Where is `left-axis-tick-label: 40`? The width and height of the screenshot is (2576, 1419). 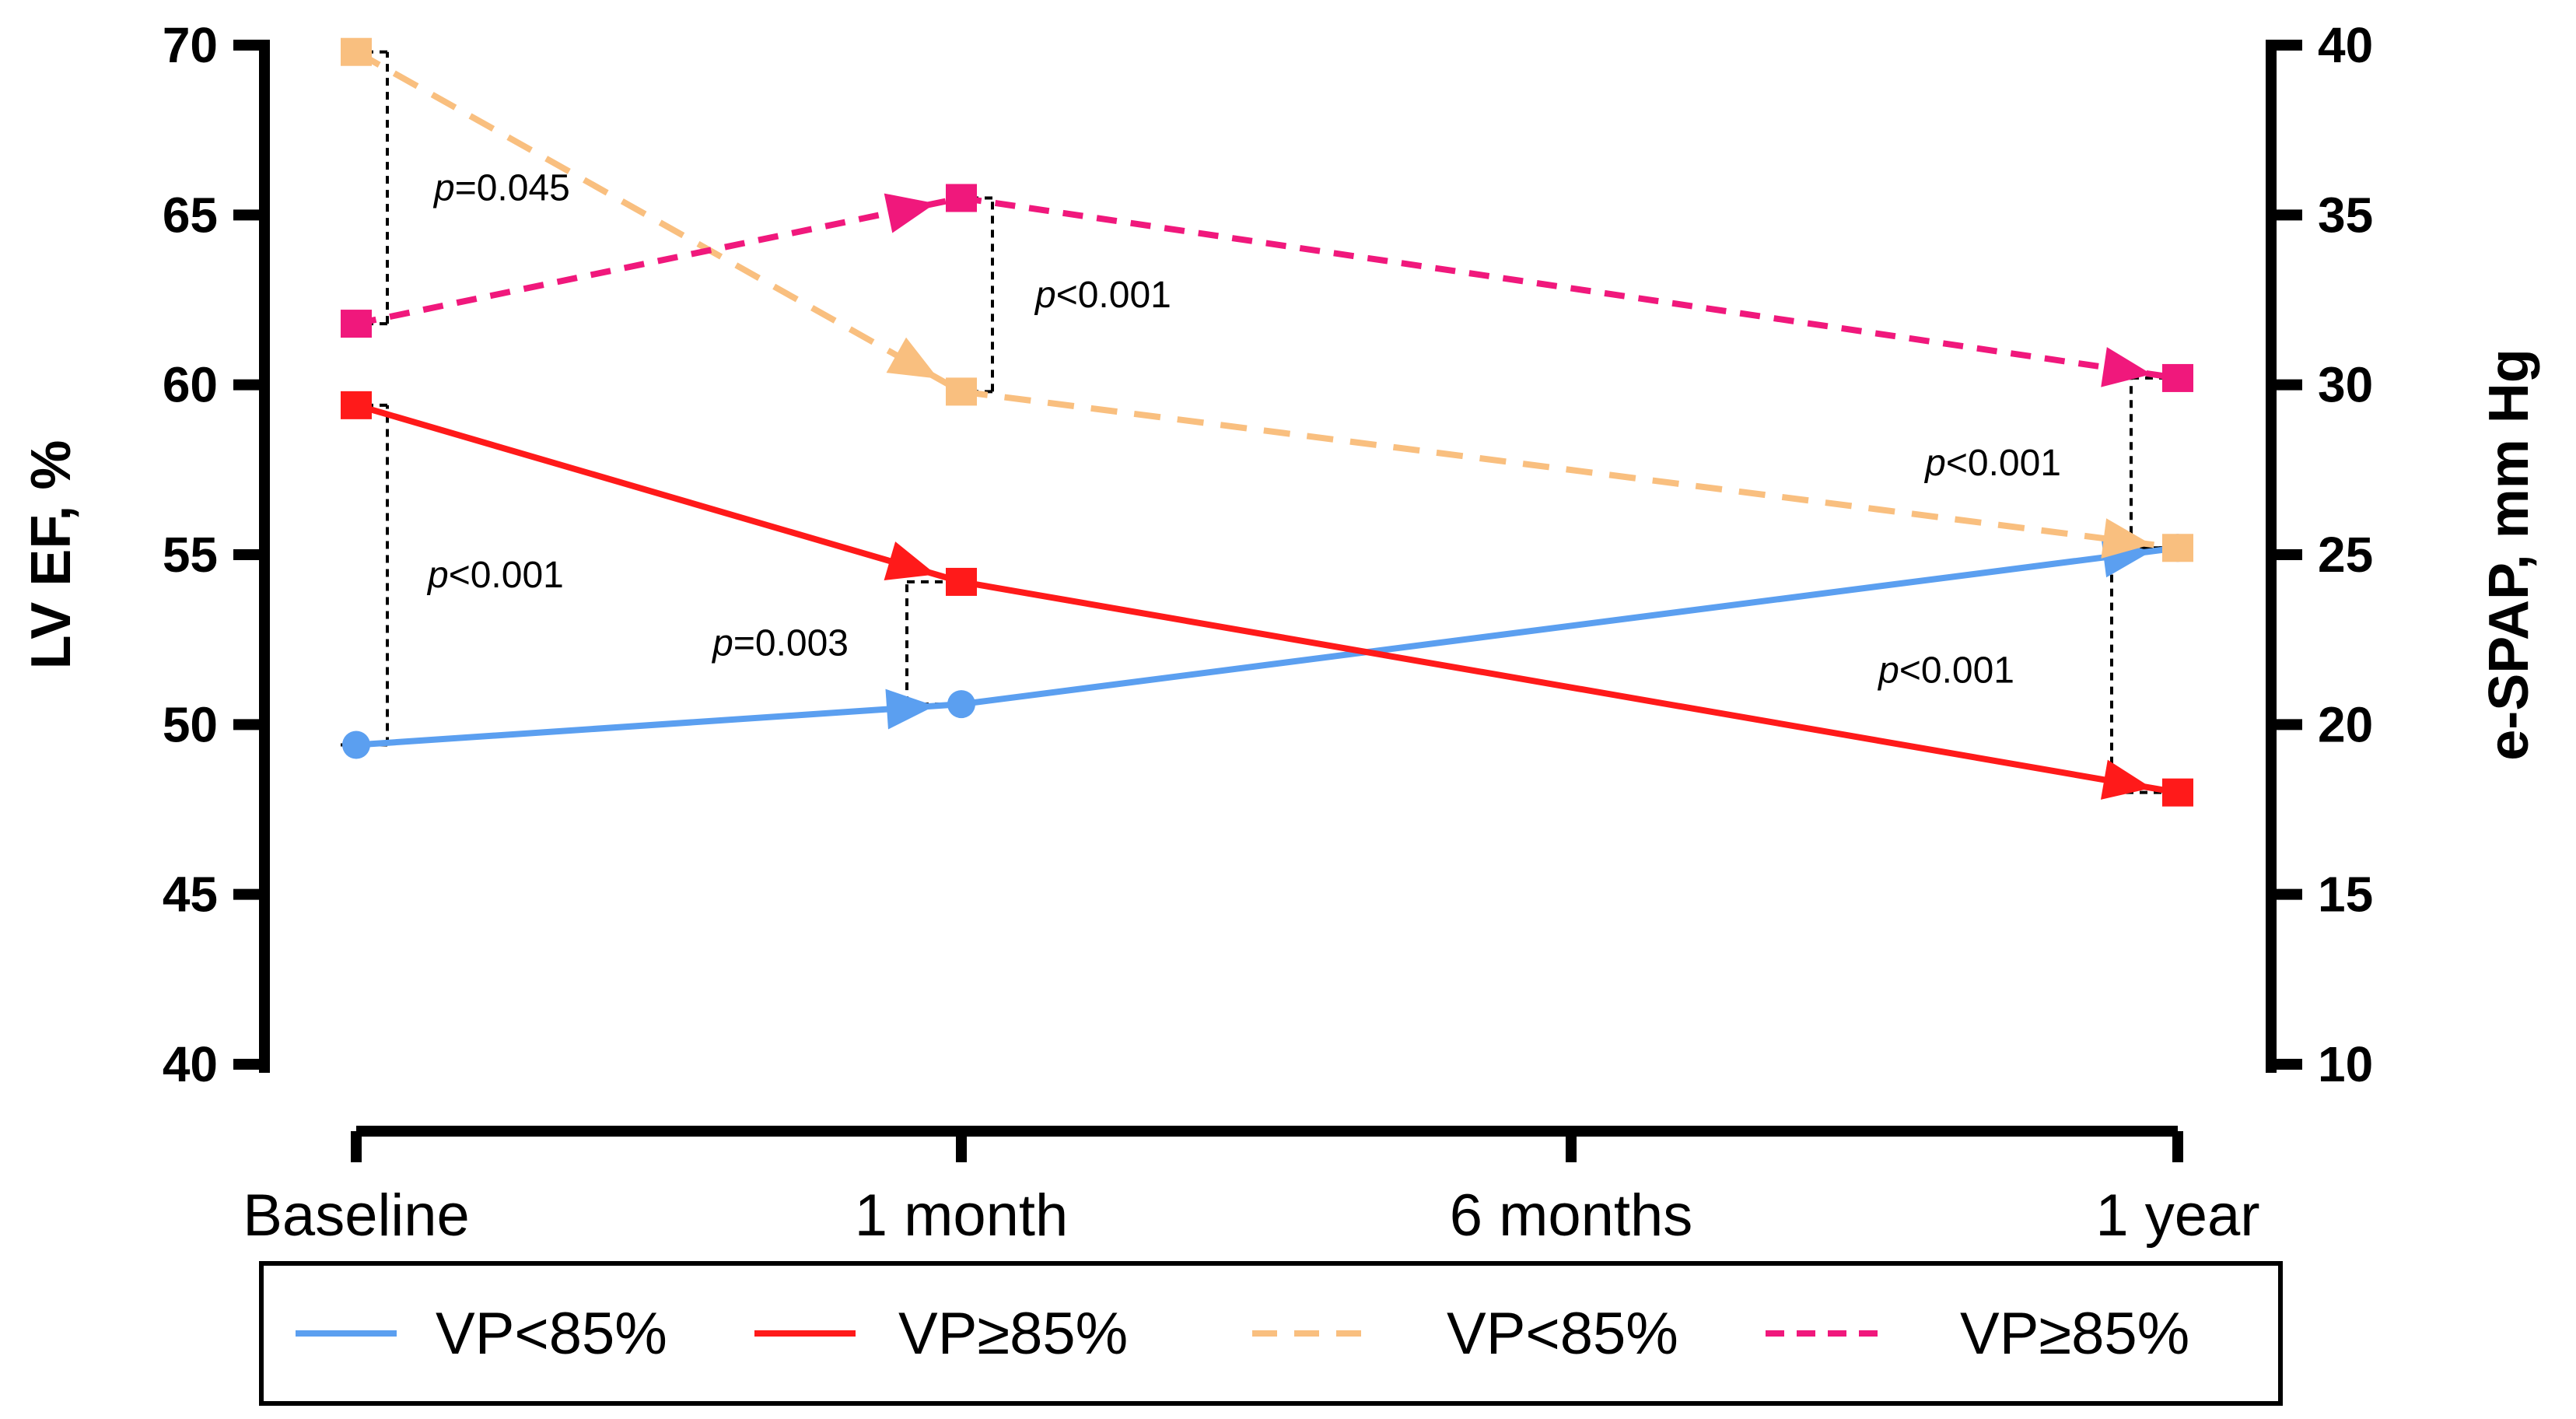
left-axis-tick-label: 40 is located at coordinates (191, 1064).